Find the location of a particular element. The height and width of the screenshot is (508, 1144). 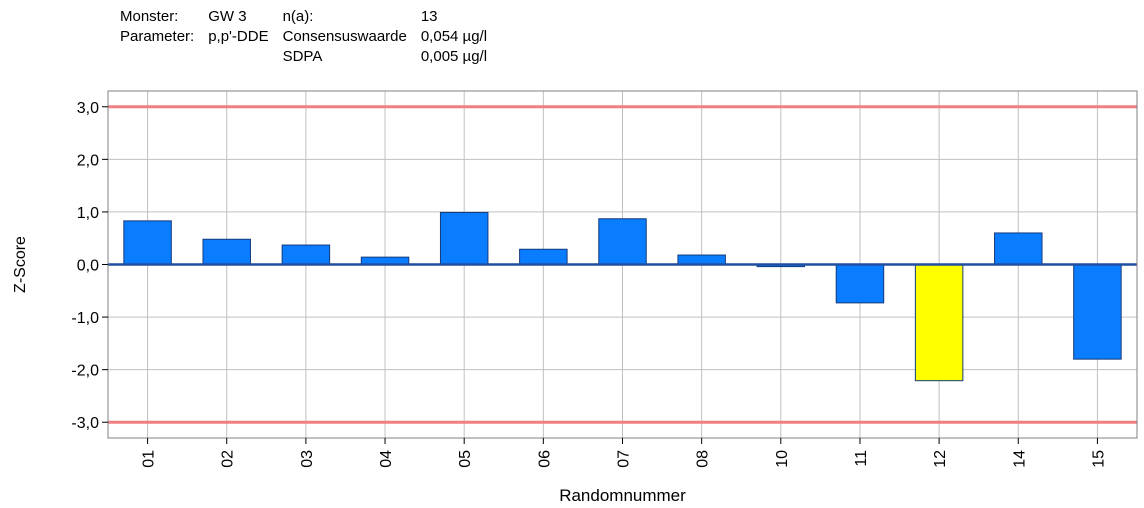

x-tick-label: 04 is located at coordinates (386, 459).